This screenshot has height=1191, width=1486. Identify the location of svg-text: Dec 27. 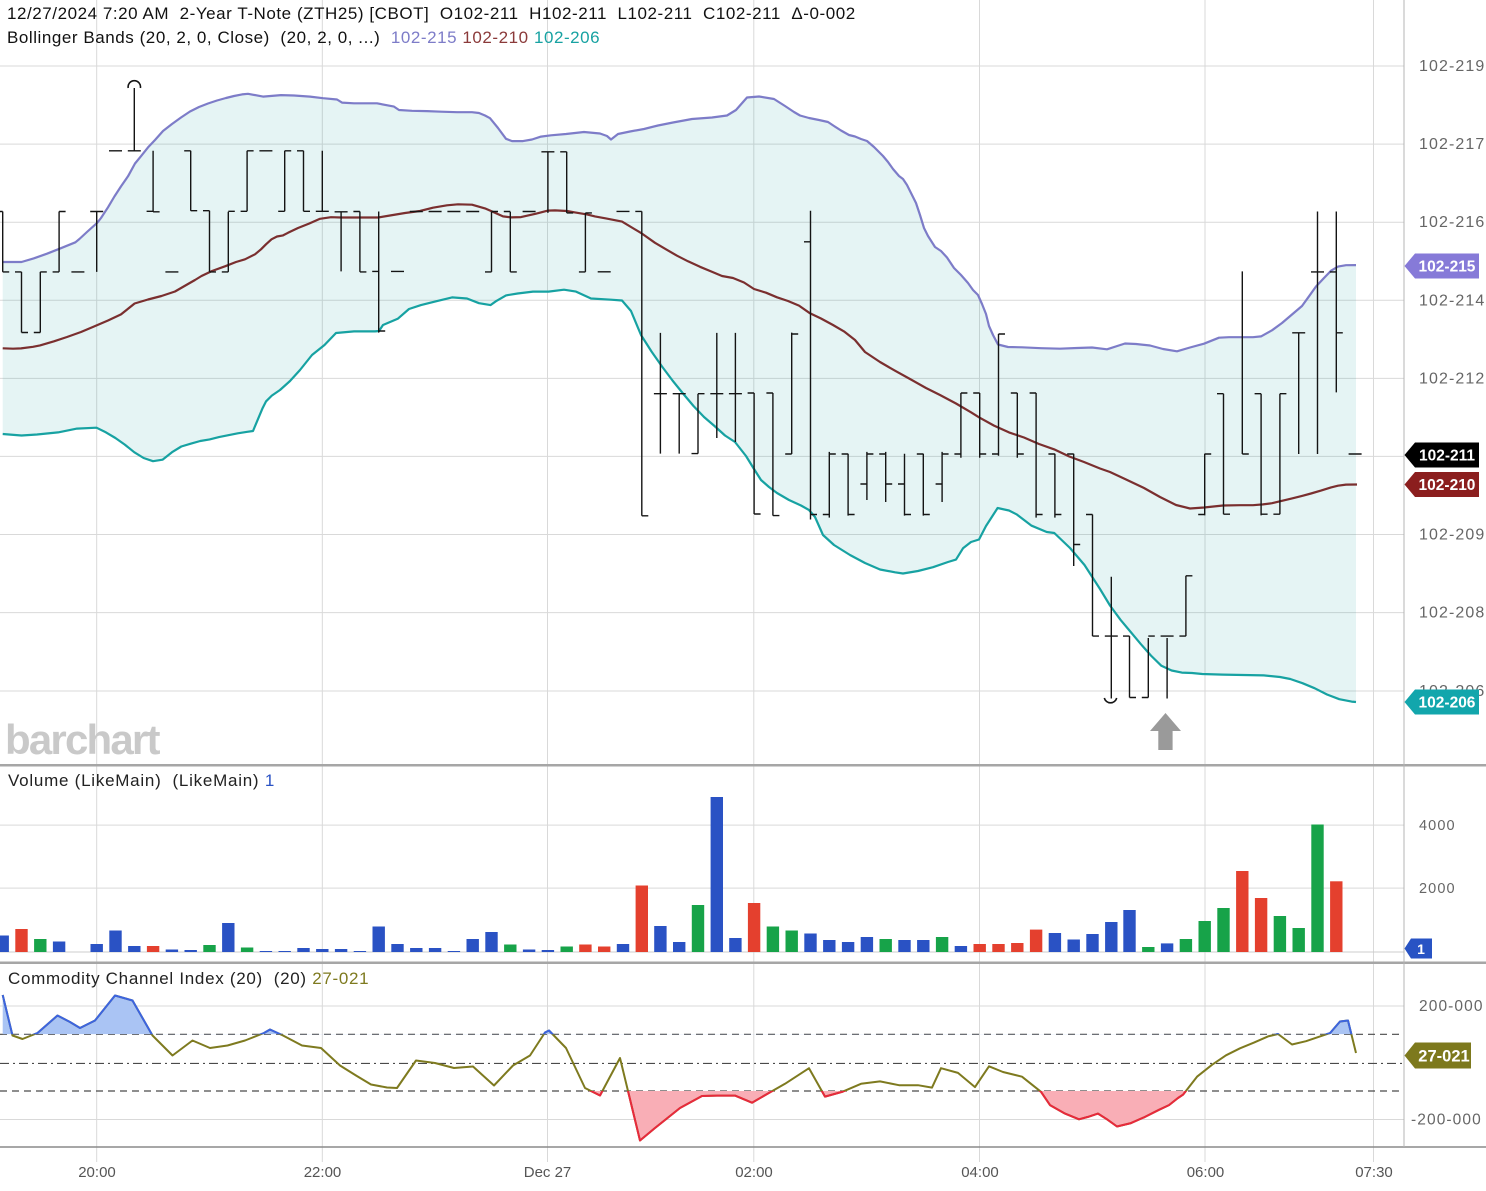
(548, 1172).